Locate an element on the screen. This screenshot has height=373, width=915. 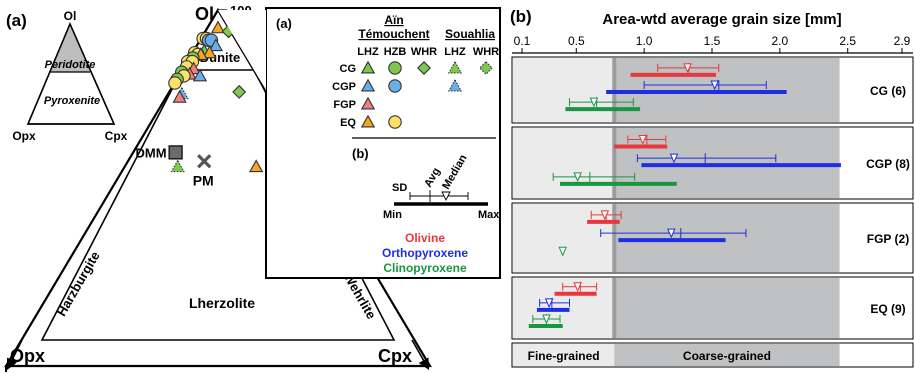
group-label: FGP (2) is located at coordinates (888, 239).